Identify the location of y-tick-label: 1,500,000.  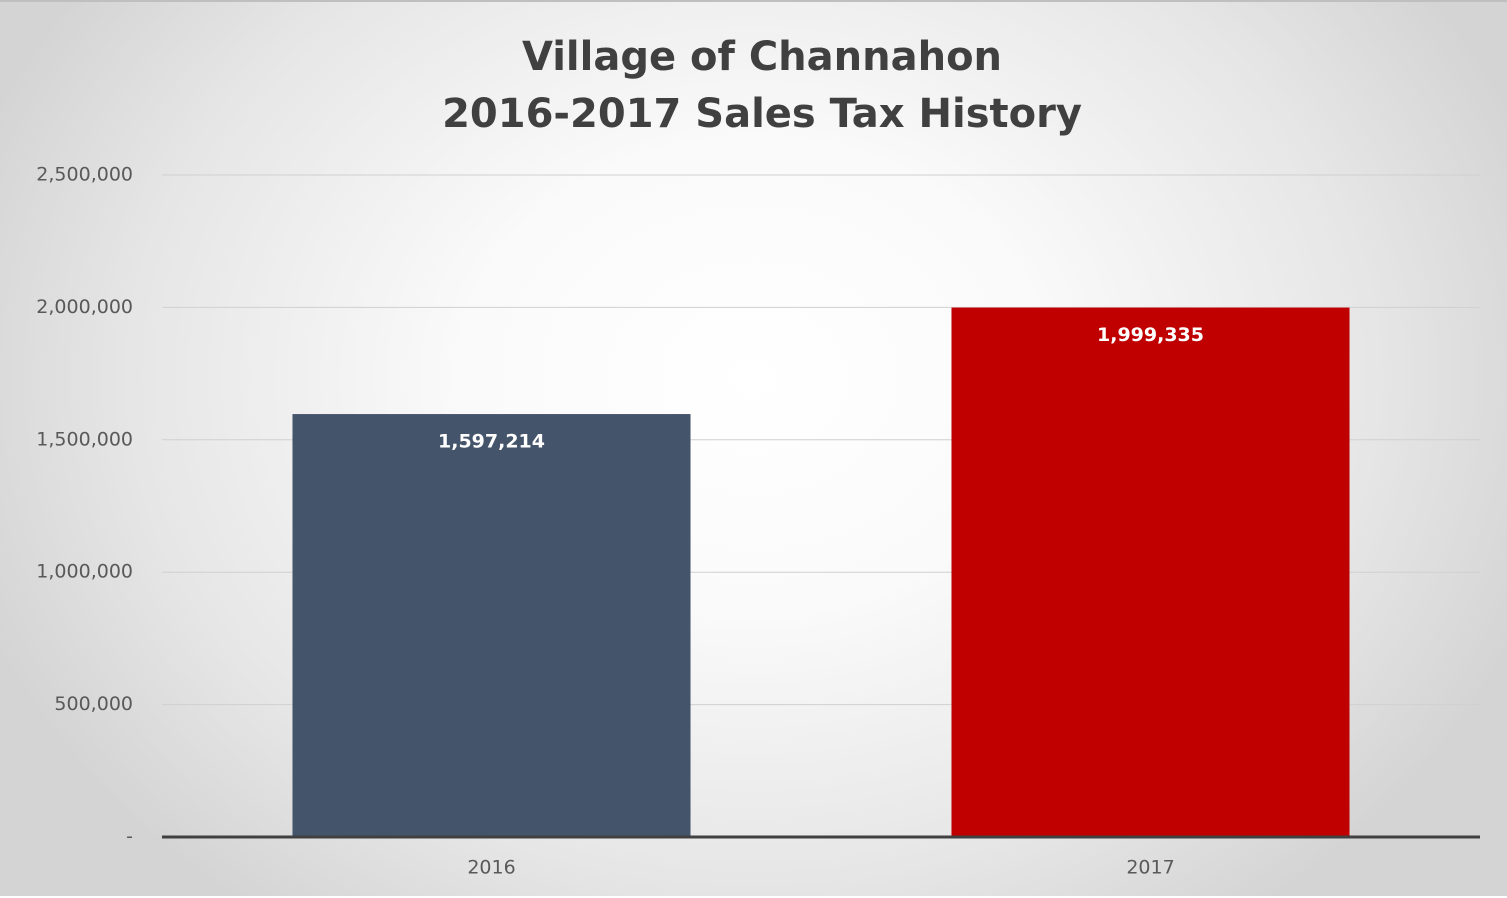
(84, 439).